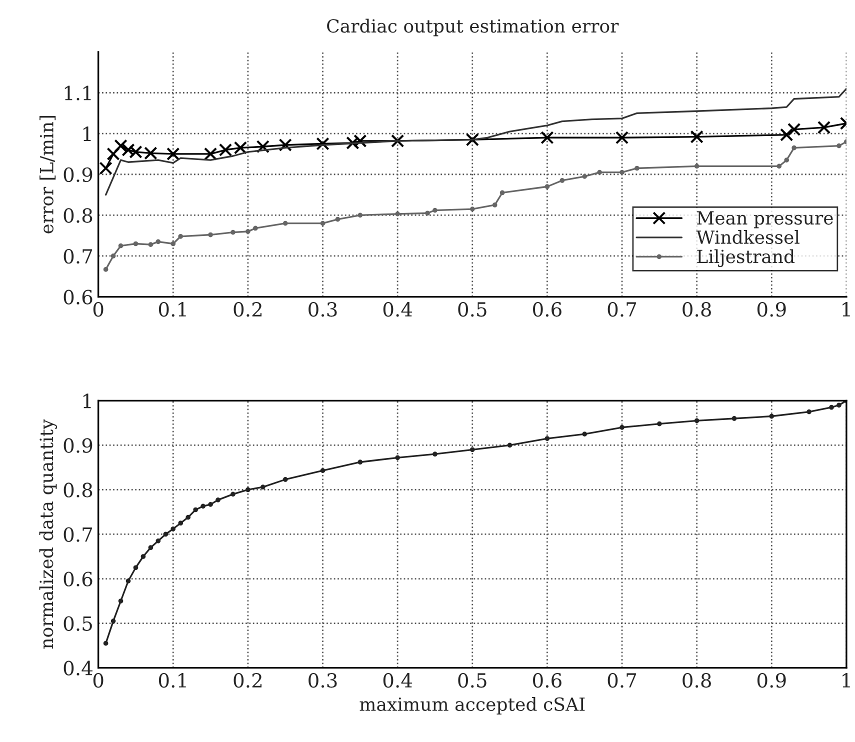 This screenshot has height=742, width=855. What do you see at coordinates (472, 706) in the screenshot?
I see `x-axis-title: maximum accepted cSAI` at bounding box center [472, 706].